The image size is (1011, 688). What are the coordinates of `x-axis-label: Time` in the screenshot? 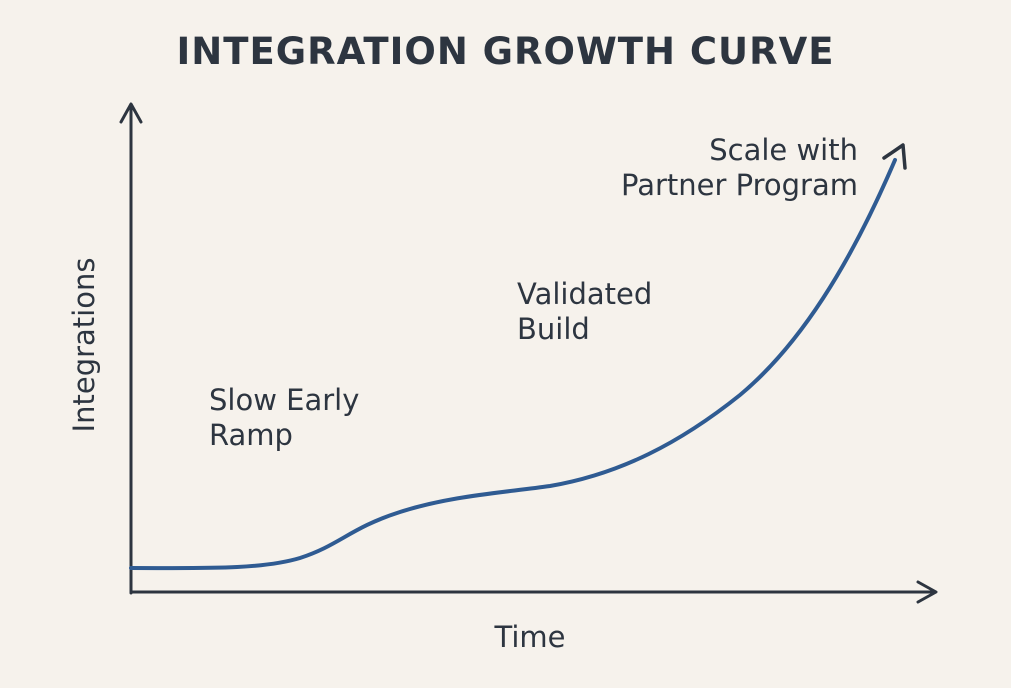 It's located at (530, 637).